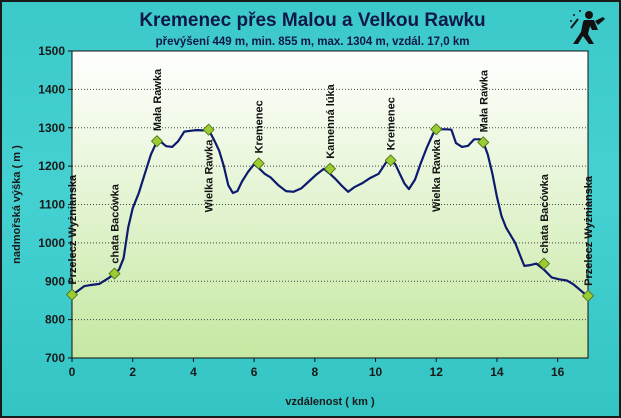  Describe the element at coordinates (587, 27) in the screenshot. I see `hiker-logo-icon` at that location.